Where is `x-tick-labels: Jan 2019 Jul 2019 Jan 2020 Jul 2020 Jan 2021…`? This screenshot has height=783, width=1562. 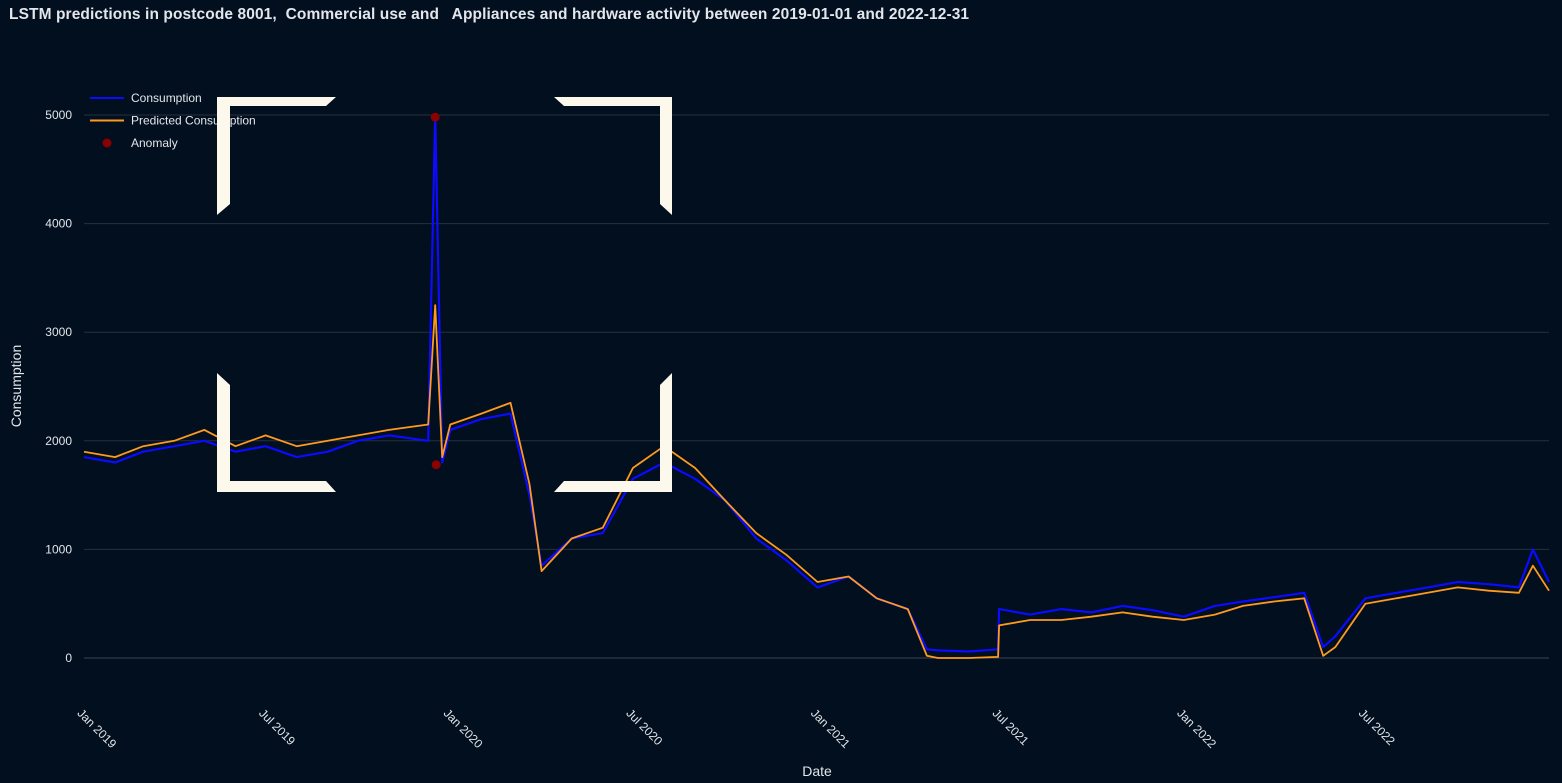
x-tick-labels: Jan 2019 Jul 2019 Jan 2020 Jul 2020 Jan 2021… is located at coordinates (736, 728).